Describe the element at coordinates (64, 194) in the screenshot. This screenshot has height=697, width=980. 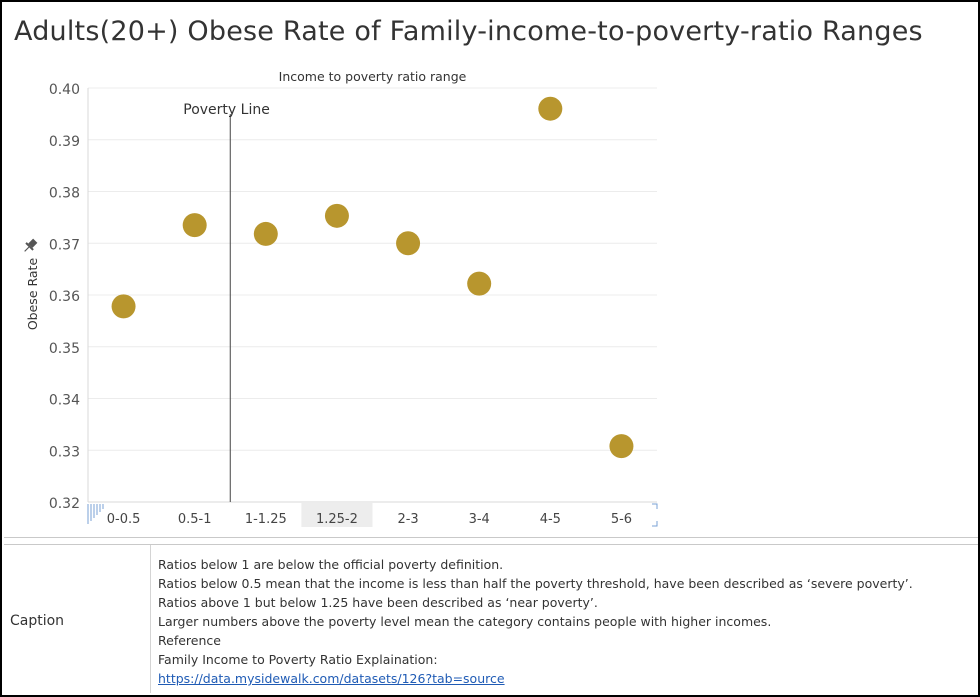
I see `y-tick-label: 0.38` at that location.